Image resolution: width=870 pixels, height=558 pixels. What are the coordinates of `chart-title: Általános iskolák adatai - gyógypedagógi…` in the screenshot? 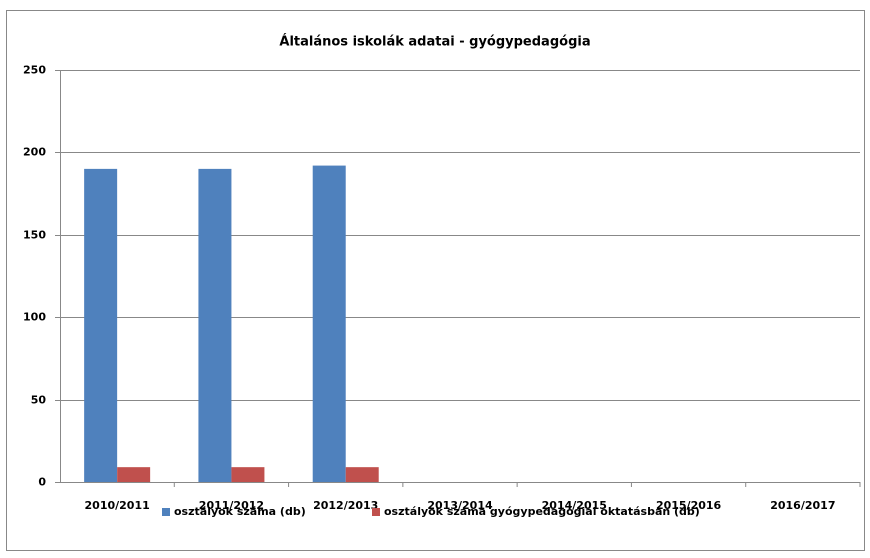 It's located at (434, 42).